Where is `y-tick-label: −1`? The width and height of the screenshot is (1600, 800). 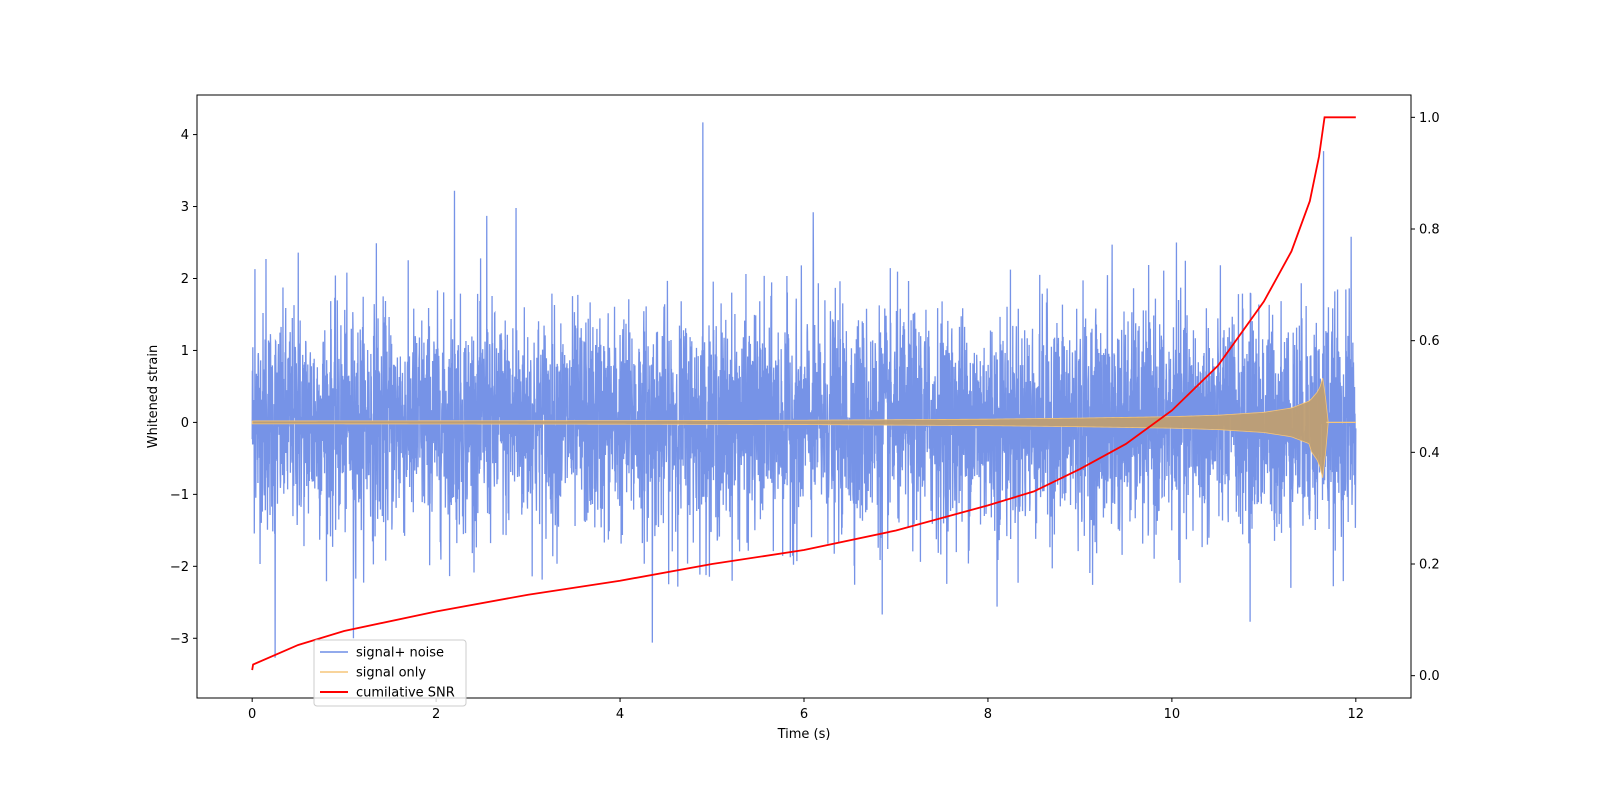 y-tick-label: −1 is located at coordinates (179, 495).